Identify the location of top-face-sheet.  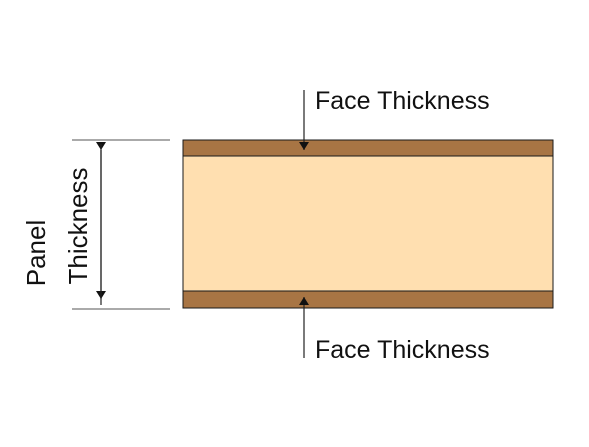
(368, 148).